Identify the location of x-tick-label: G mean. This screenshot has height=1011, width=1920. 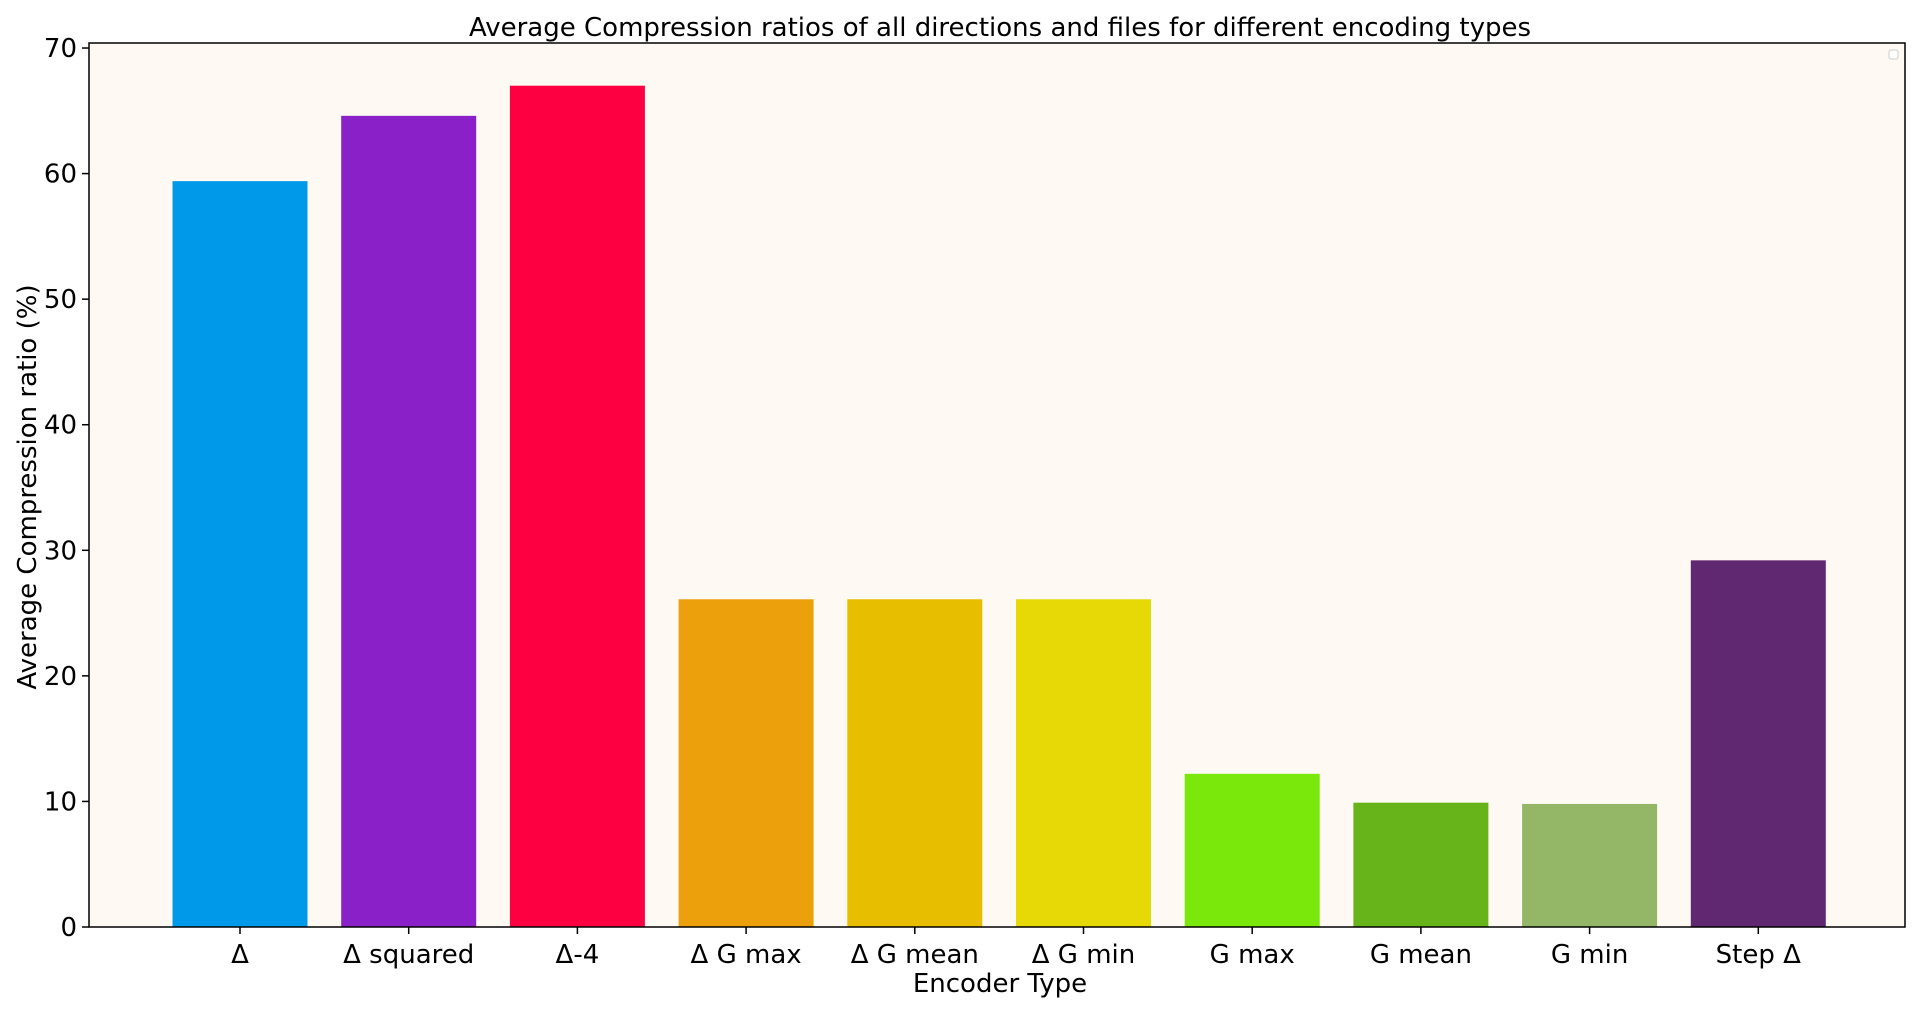
(1421, 955).